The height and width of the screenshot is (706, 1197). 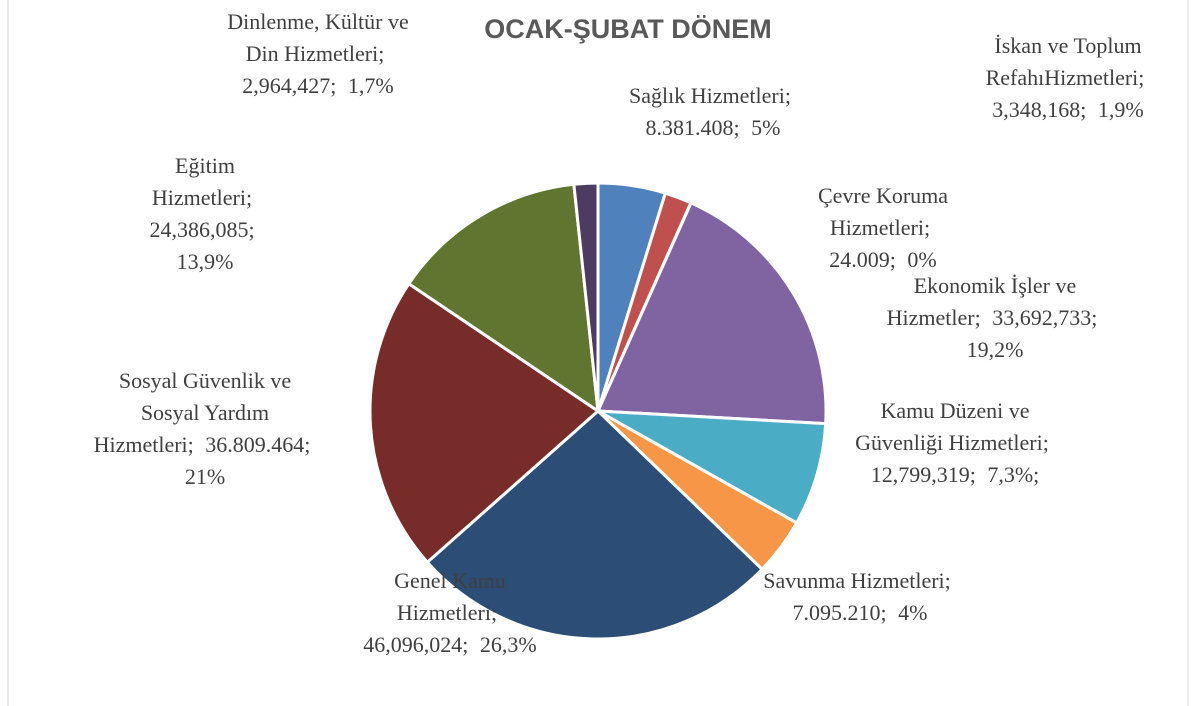 What do you see at coordinates (920, 474) in the screenshot?
I see `value-label: 12,799,319` at bounding box center [920, 474].